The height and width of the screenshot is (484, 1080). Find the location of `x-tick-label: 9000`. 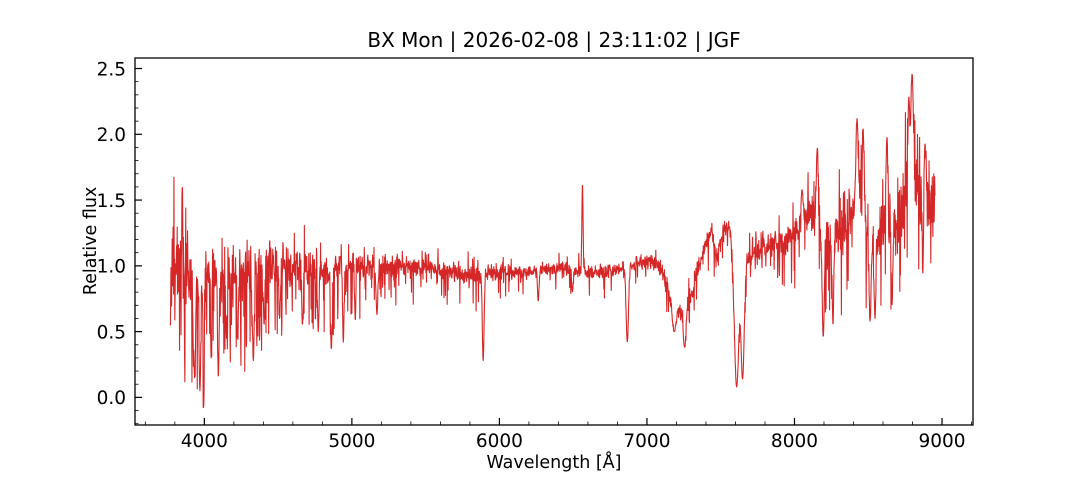

x-tick-label: 9000 is located at coordinates (941, 441).